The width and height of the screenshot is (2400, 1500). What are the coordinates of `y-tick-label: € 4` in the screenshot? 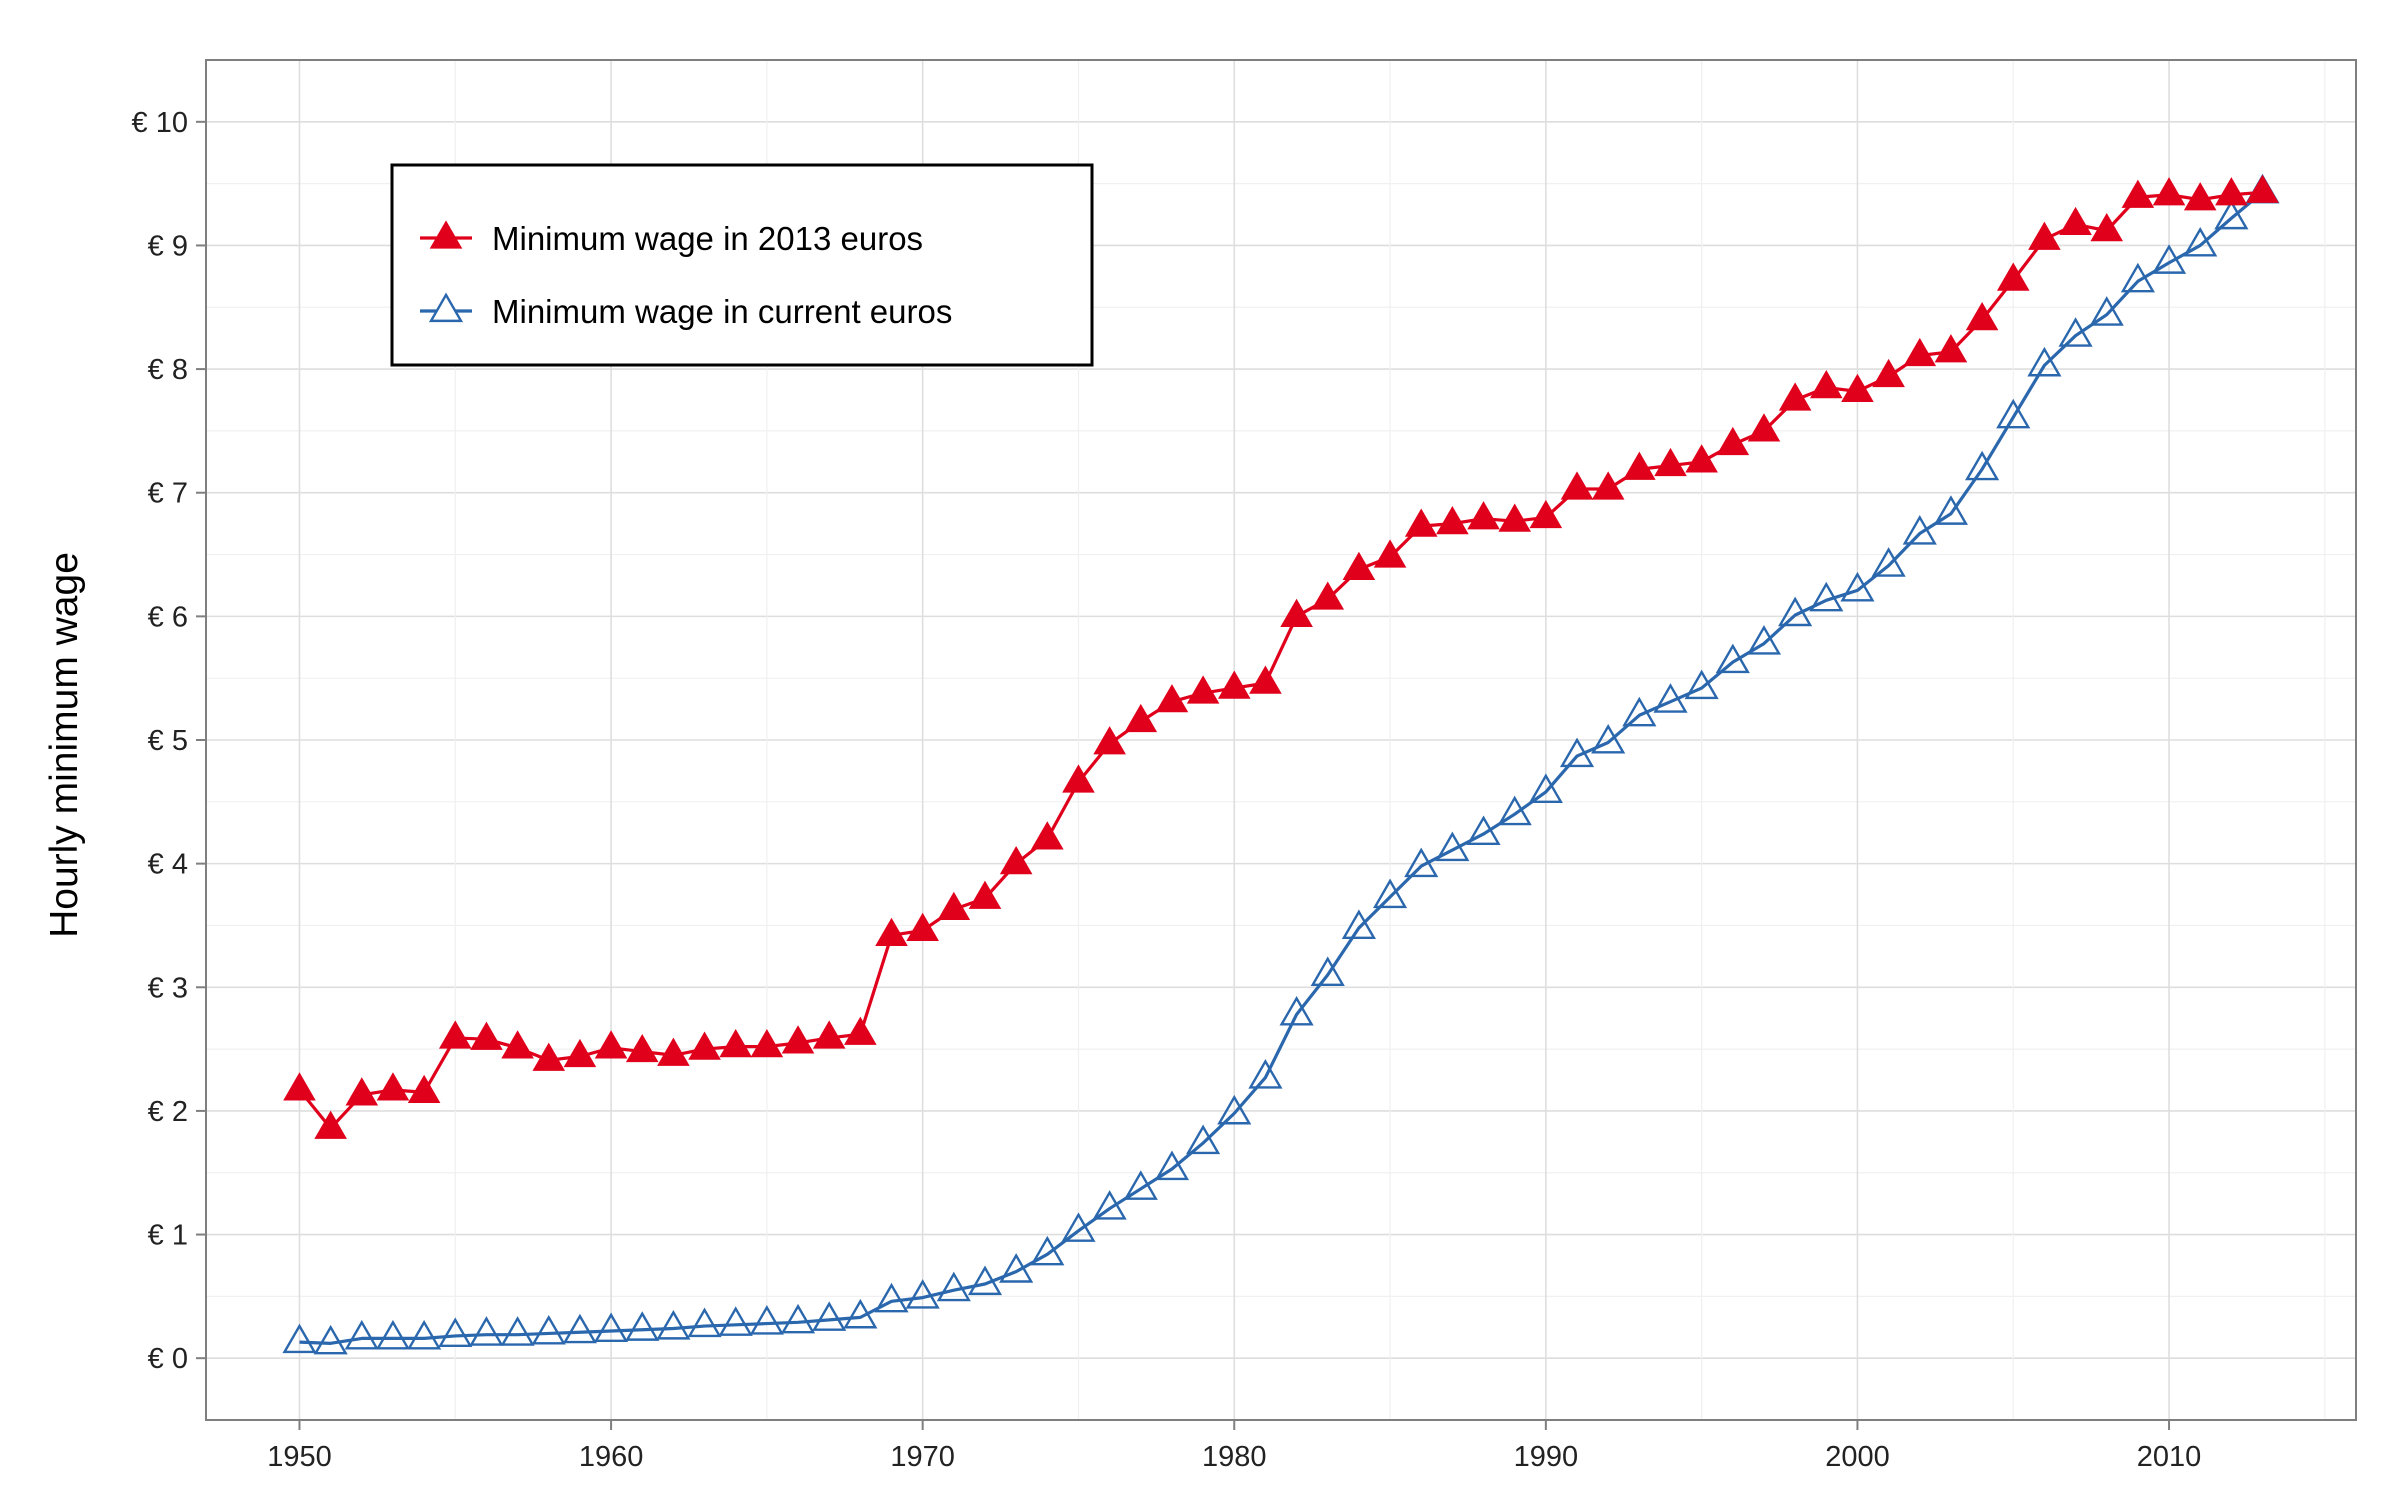 It's located at (168, 865).